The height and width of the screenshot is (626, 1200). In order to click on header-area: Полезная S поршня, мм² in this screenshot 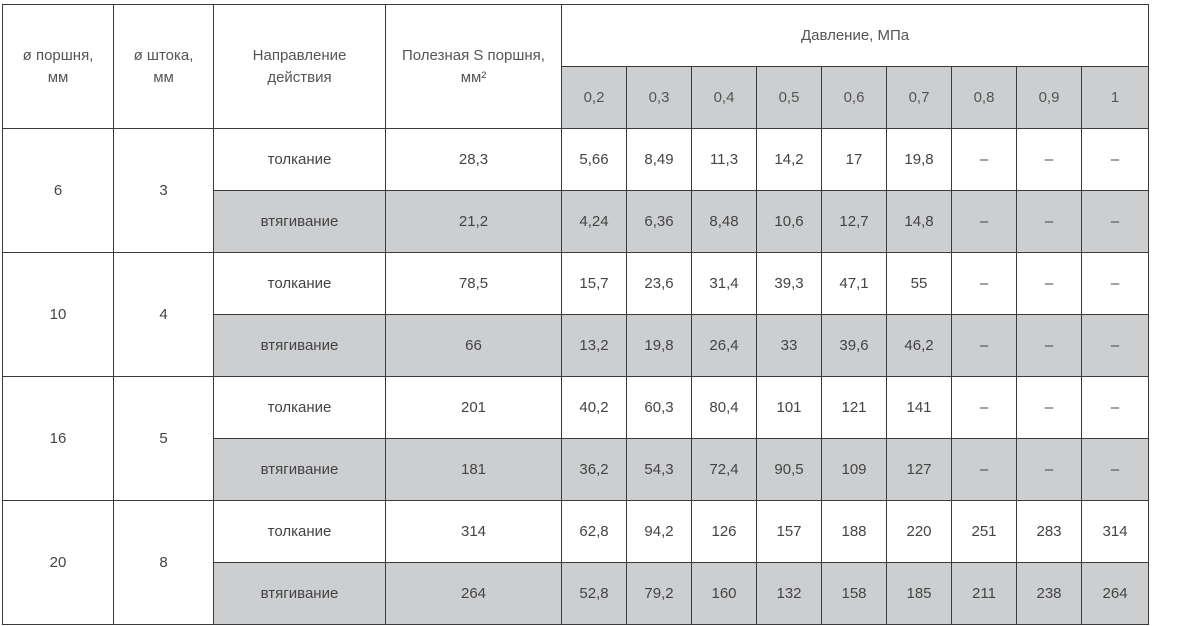, I will do `click(473, 66)`.